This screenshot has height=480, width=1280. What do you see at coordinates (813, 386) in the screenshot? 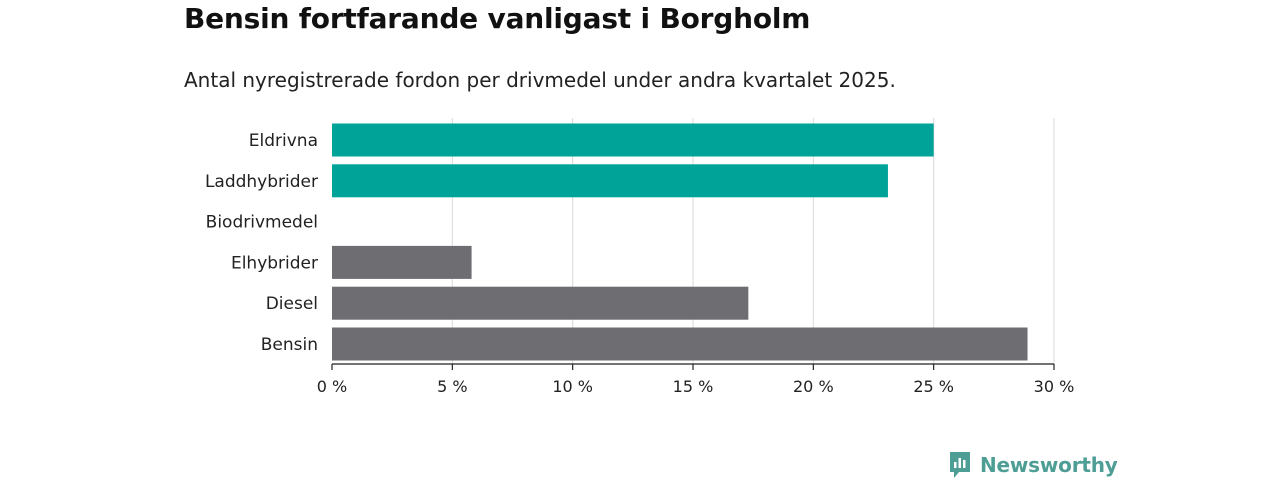
I see `x-tick-label: 20 %` at bounding box center [813, 386].